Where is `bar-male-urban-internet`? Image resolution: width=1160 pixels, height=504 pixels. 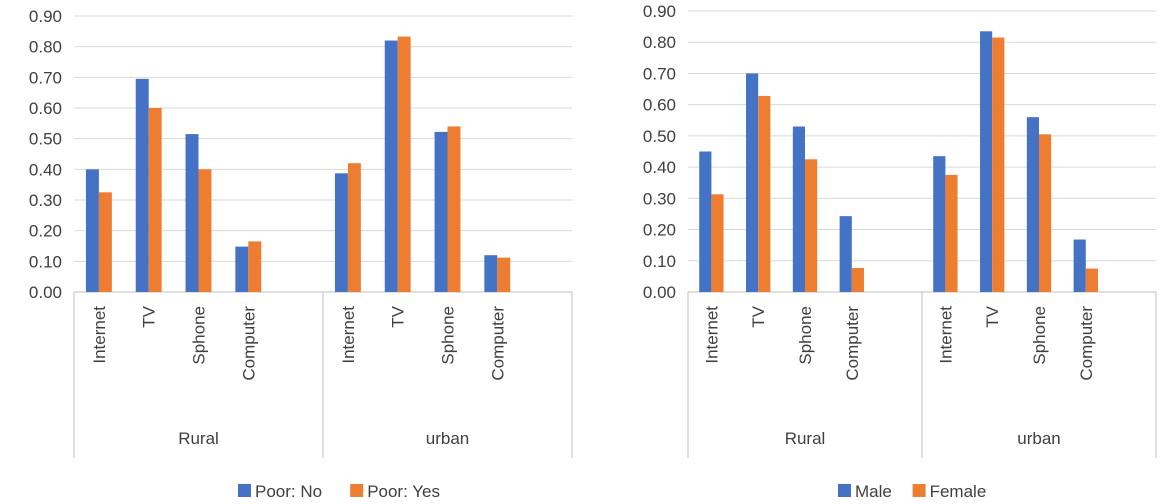 bar-male-urban-internet is located at coordinates (939, 224).